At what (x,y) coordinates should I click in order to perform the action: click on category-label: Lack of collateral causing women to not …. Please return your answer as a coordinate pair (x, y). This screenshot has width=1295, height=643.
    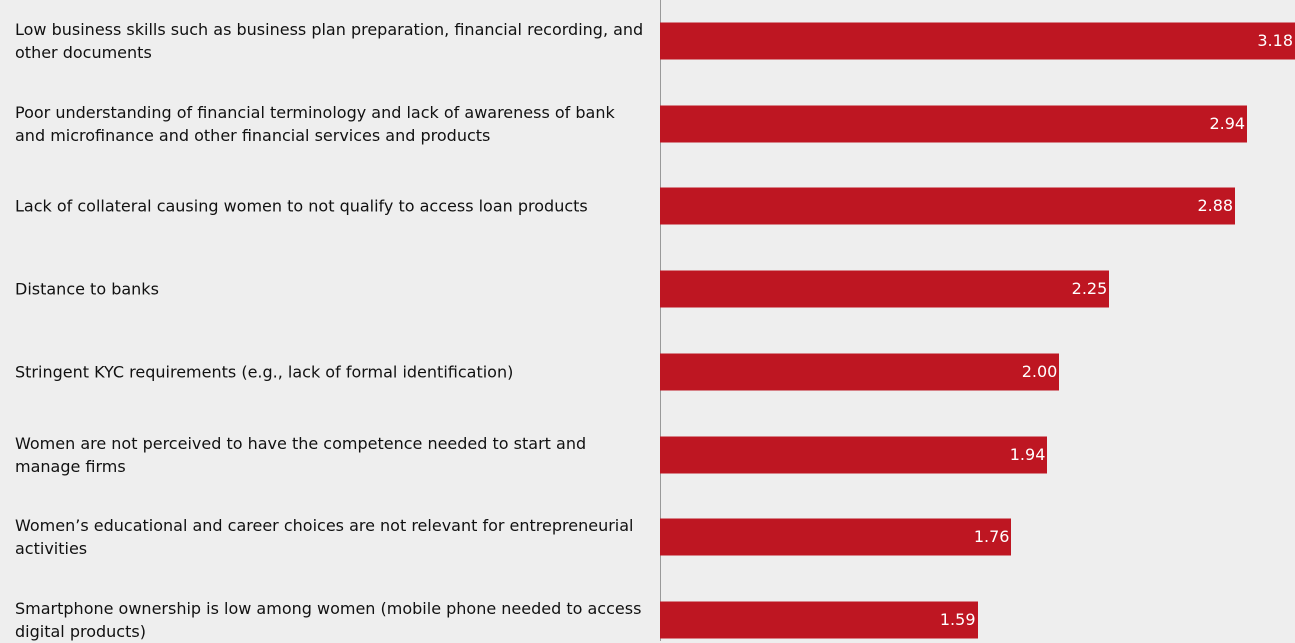
    Looking at the image, I should click on (301, 206).